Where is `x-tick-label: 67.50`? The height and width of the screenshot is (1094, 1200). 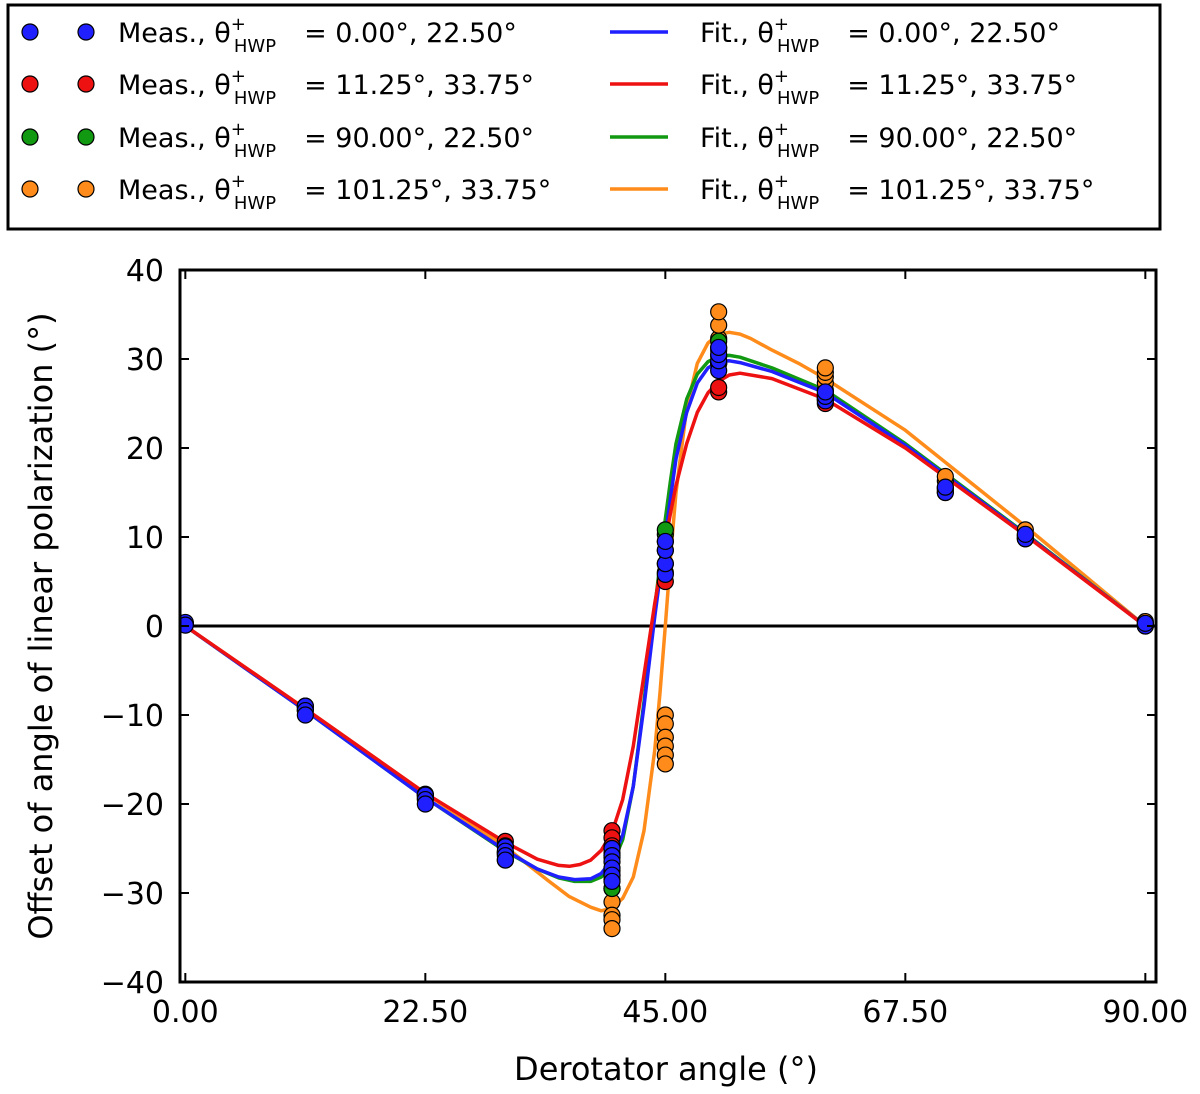
x-tick-label: 67.50 is located at coordinates (905, 1012).